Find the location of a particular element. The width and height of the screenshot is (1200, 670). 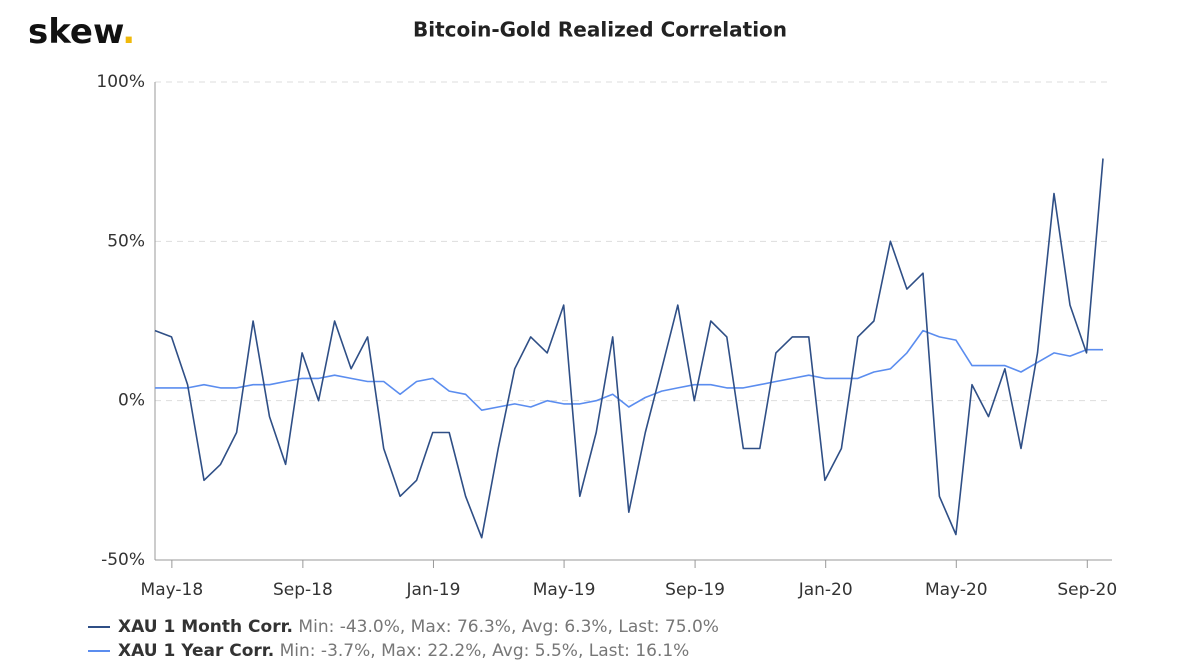

x-tick-label: Jan-19 is located at coordinates (432, 590).